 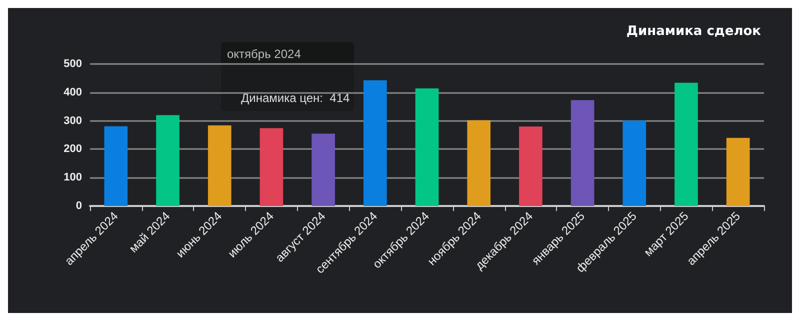 I want to click on text: октябрь 2024, so click(x=264, y=54).